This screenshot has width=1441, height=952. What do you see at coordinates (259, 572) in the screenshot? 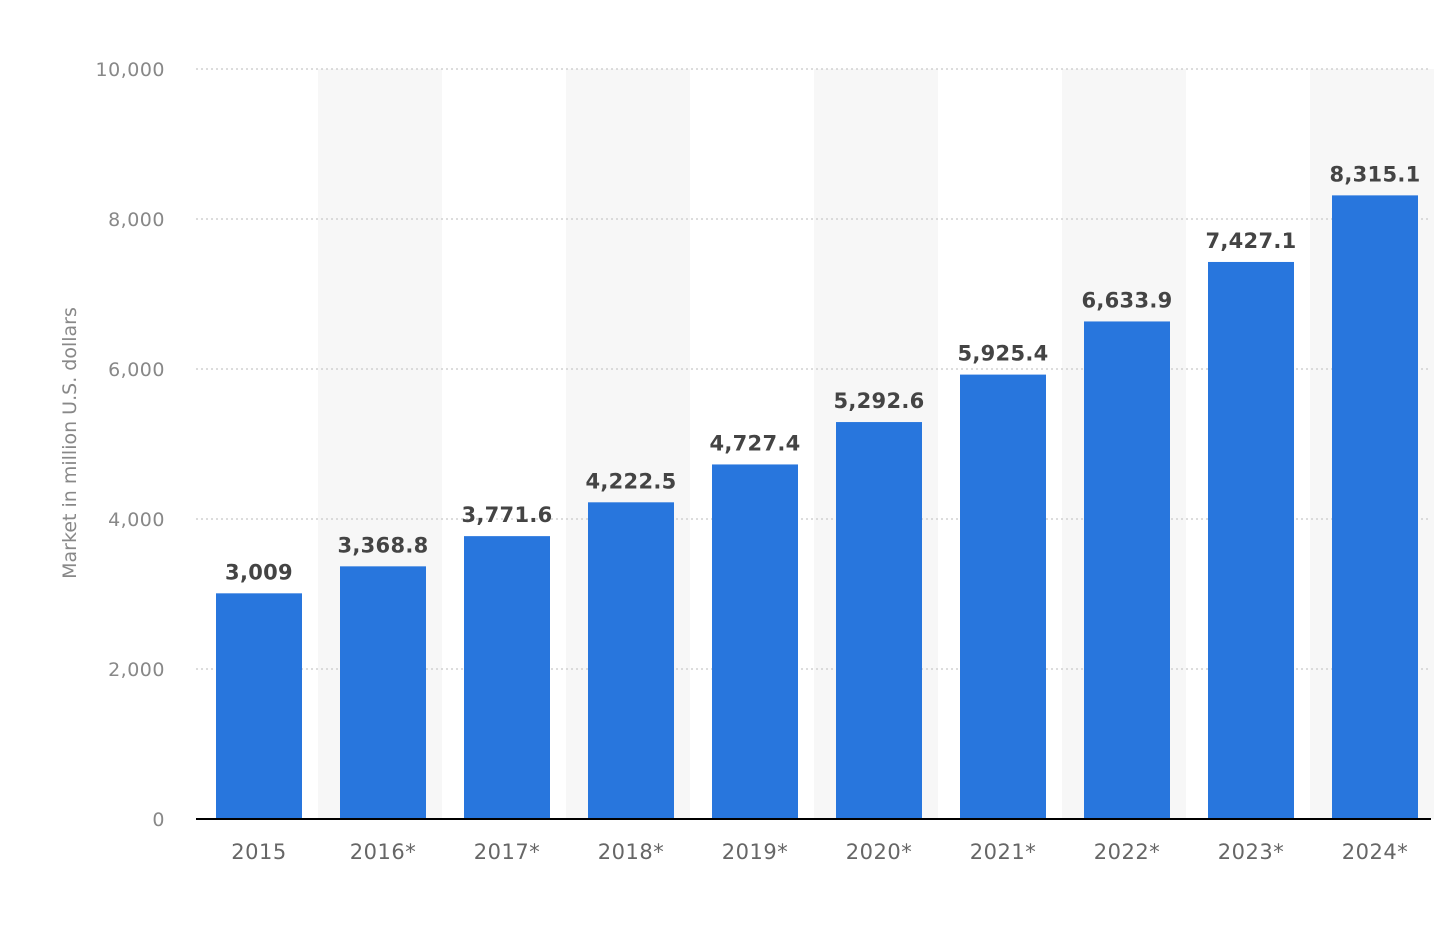
I see `data-label: 3,009` at bounding box center [259, 572].